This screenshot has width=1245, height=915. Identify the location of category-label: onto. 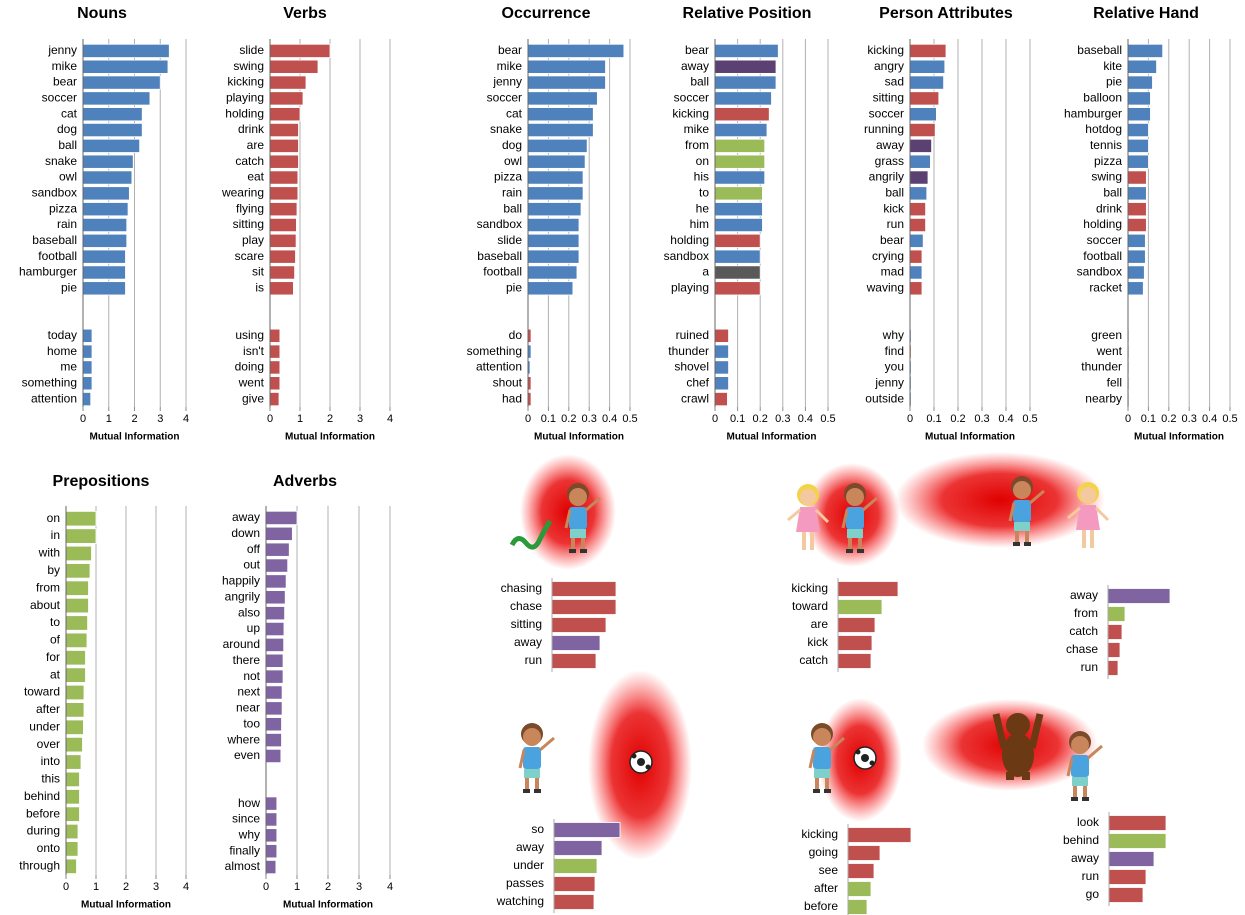
(49, 848).